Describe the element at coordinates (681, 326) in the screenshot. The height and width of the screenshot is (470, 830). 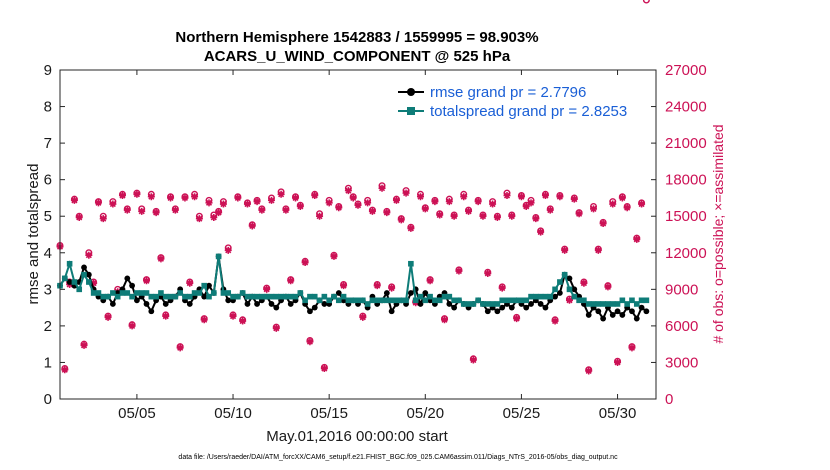
I see `y-right-tick-label: 6000` at that location.